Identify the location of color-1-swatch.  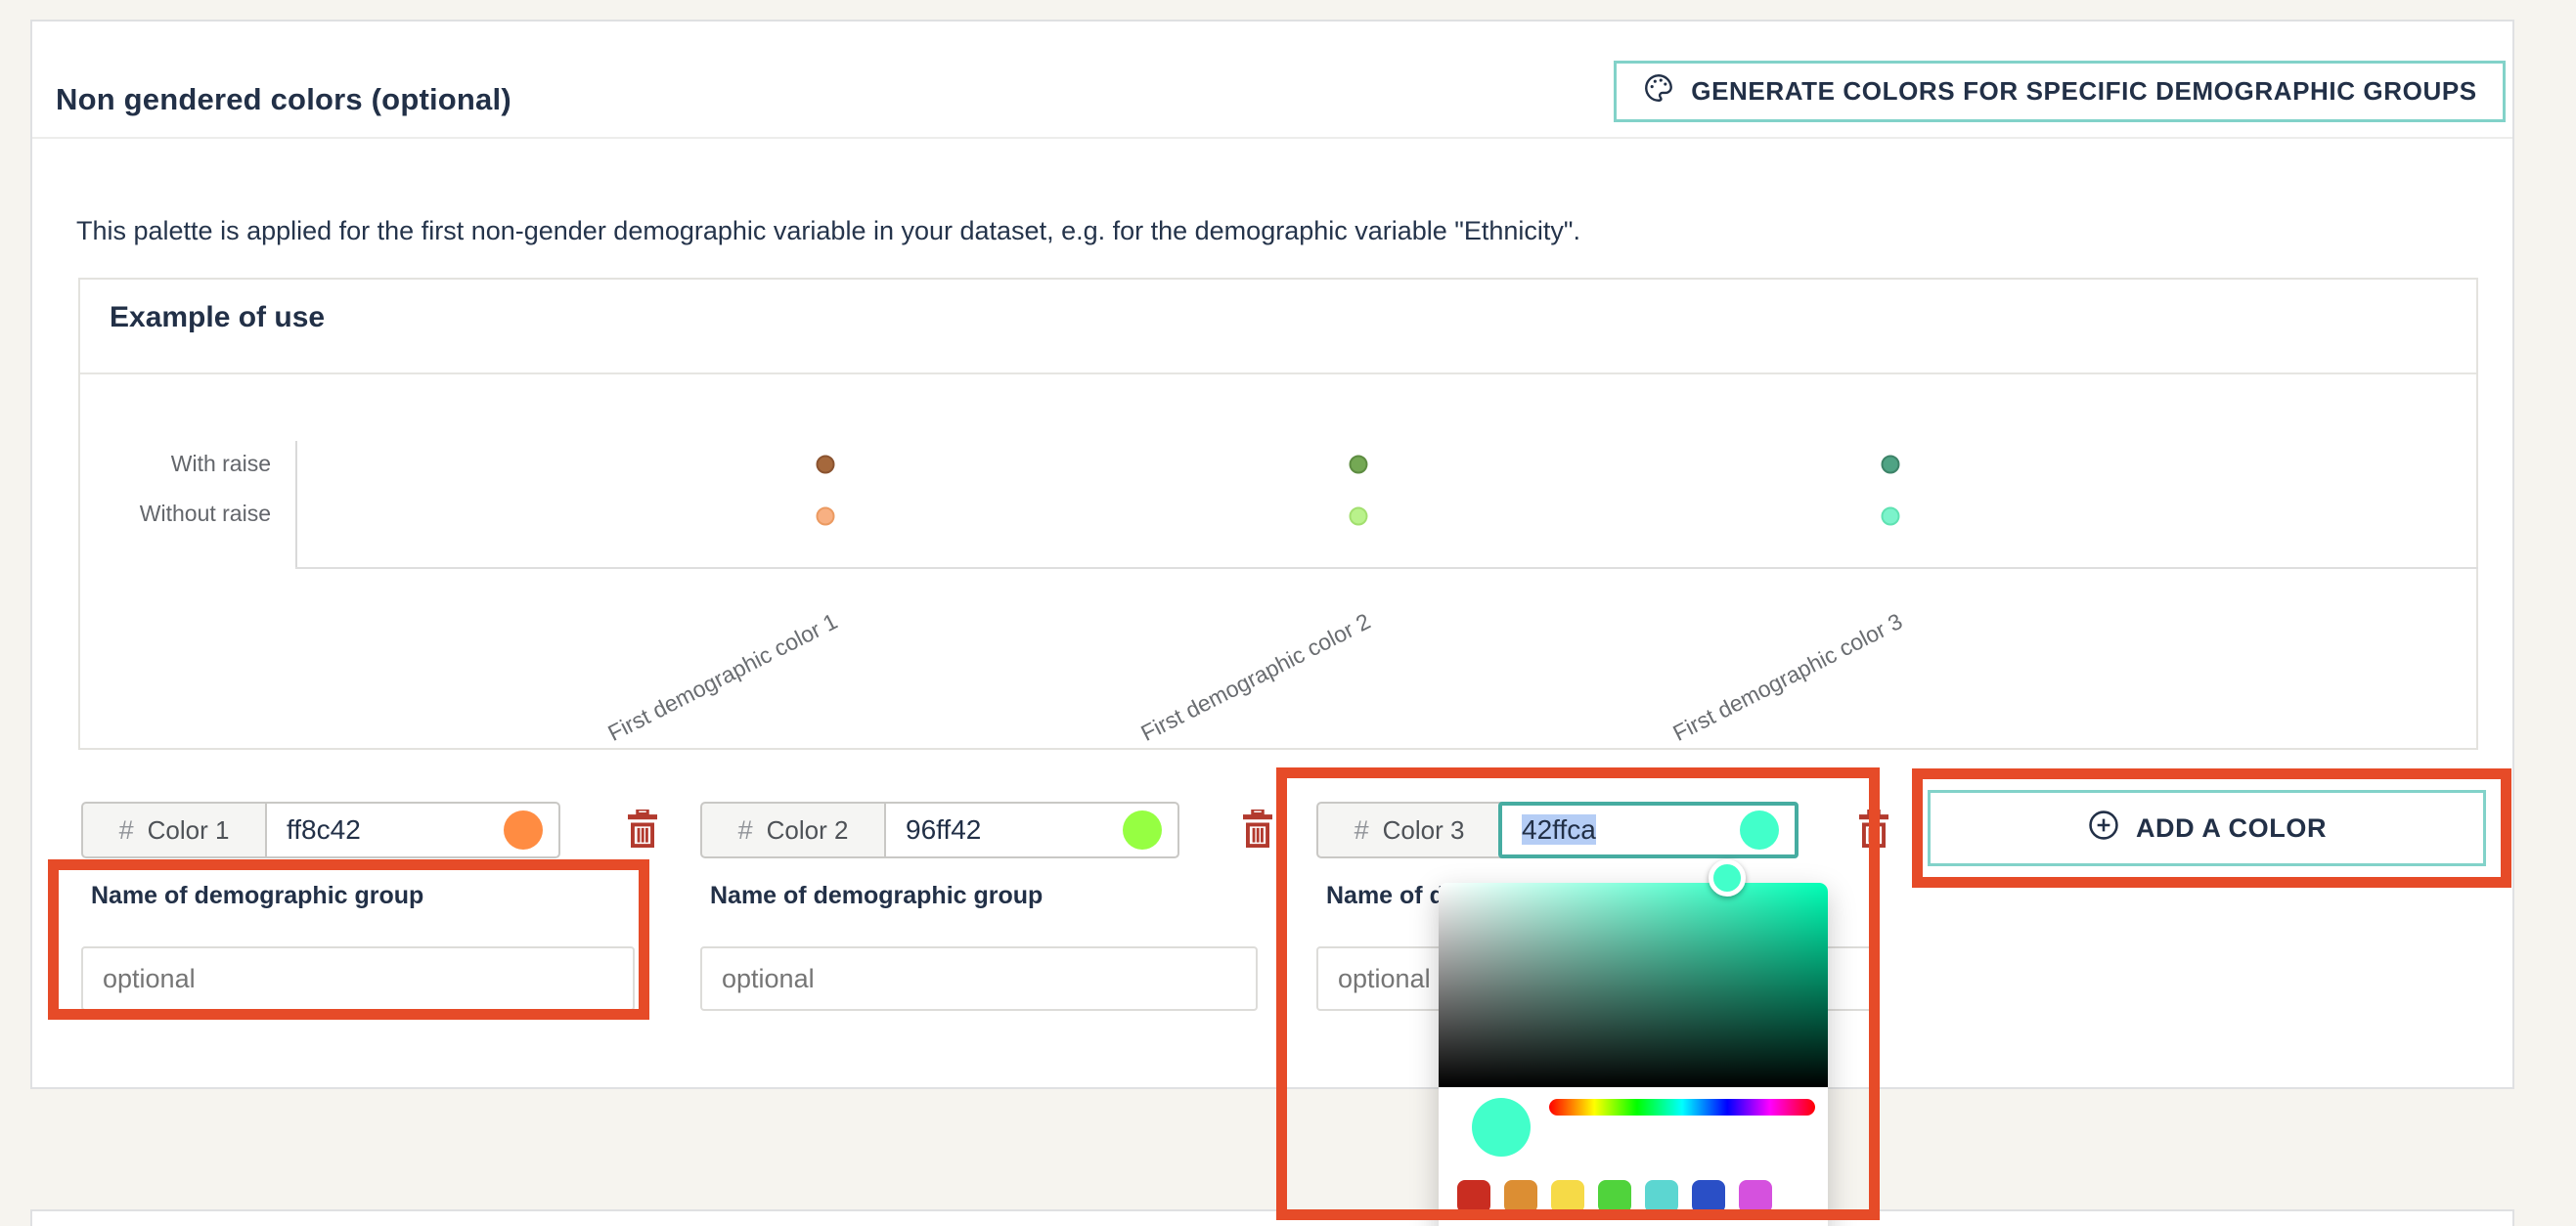
(523, 830).